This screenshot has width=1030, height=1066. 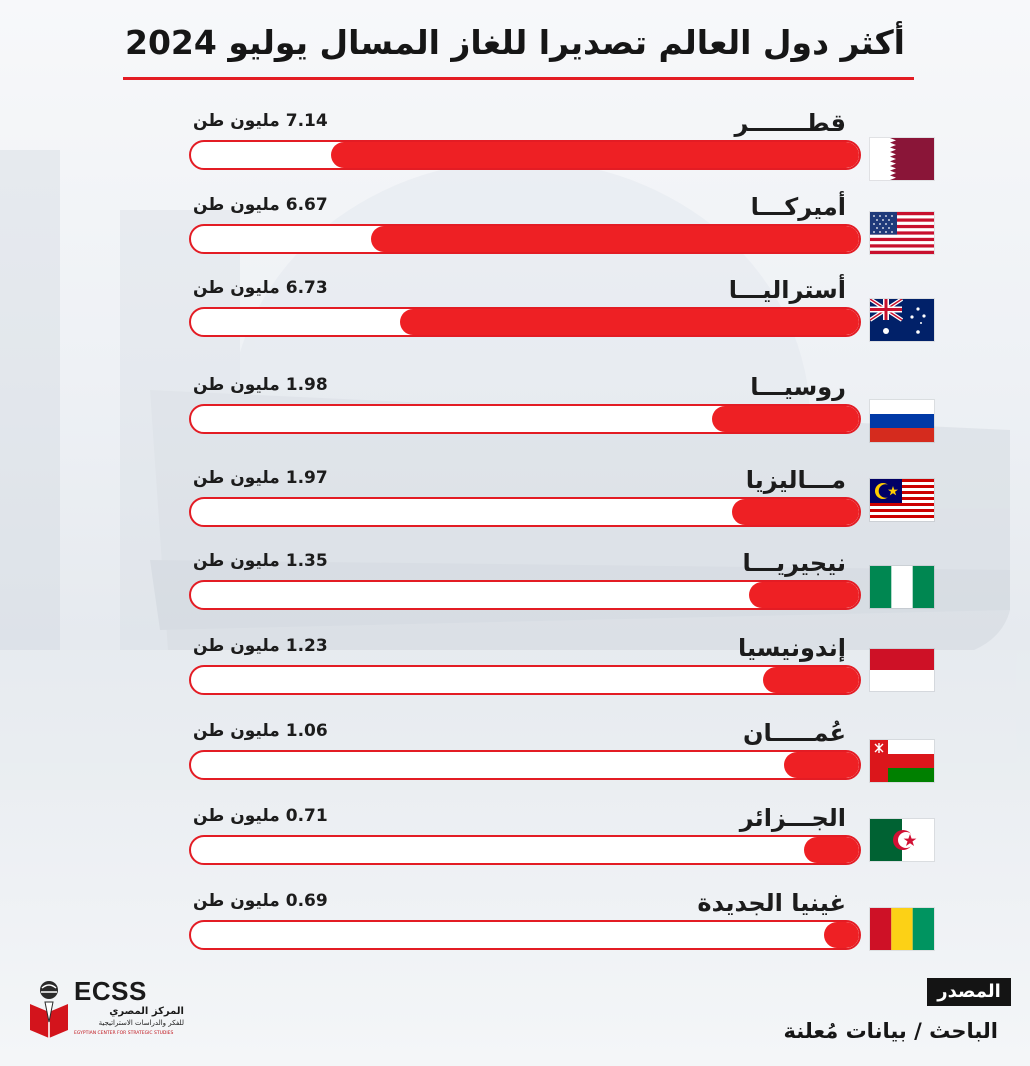 What do you see at coordinates (902, 233) in the screenshot?
I see `usa-flag-icon` at bounding box center [902, 233].